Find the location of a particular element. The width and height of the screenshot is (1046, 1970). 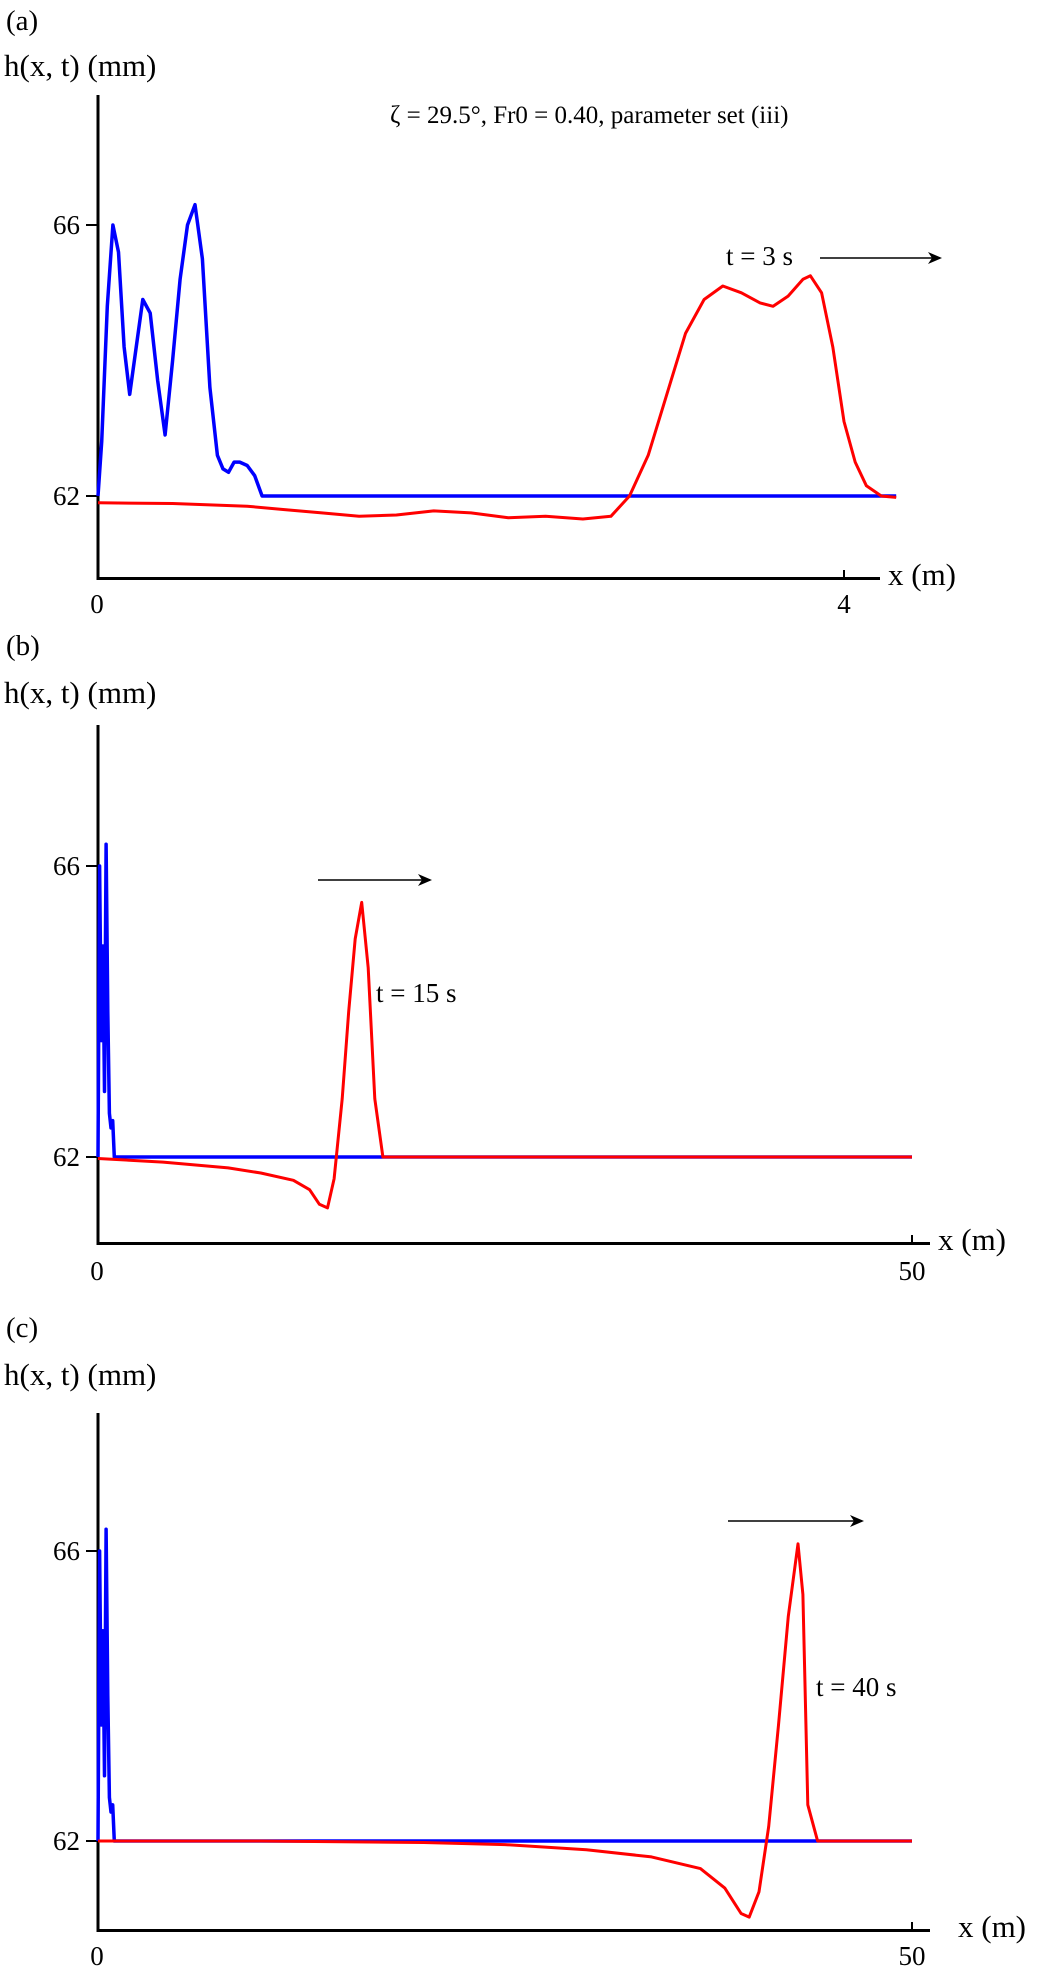

panel-a-xtick-label-0: 0 is located at coordinates (97, 604).